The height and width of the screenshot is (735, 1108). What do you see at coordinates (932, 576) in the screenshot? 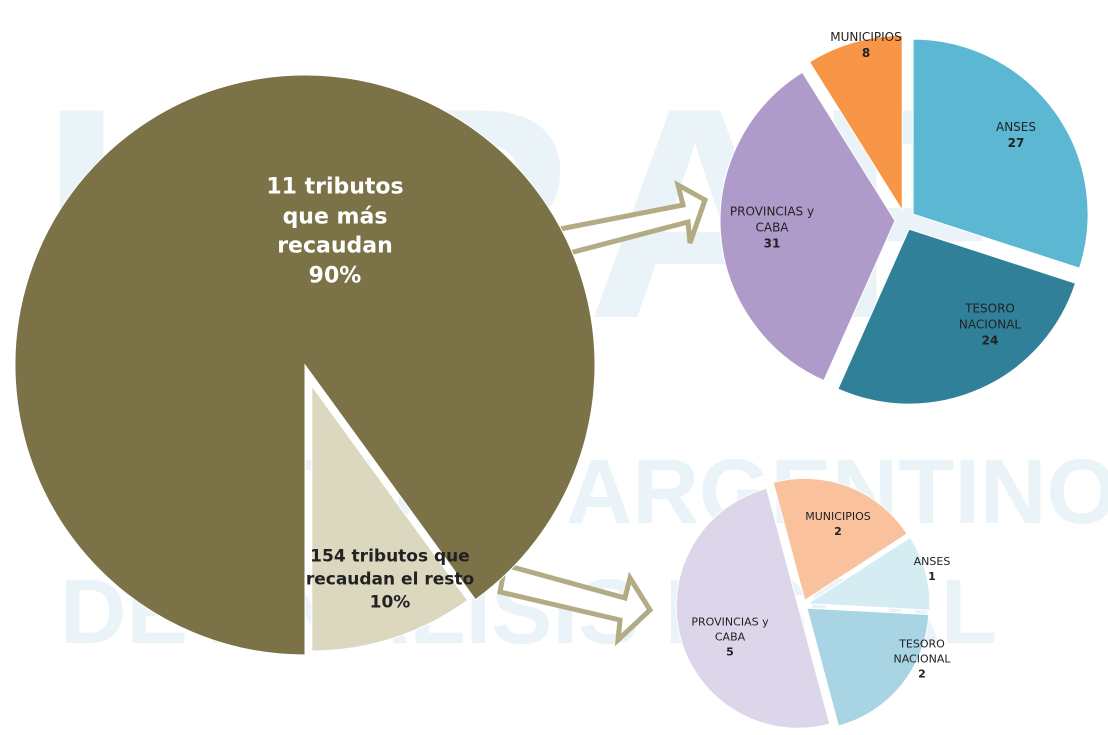
I see `value-label: 1` at bounding box center [932, 576].